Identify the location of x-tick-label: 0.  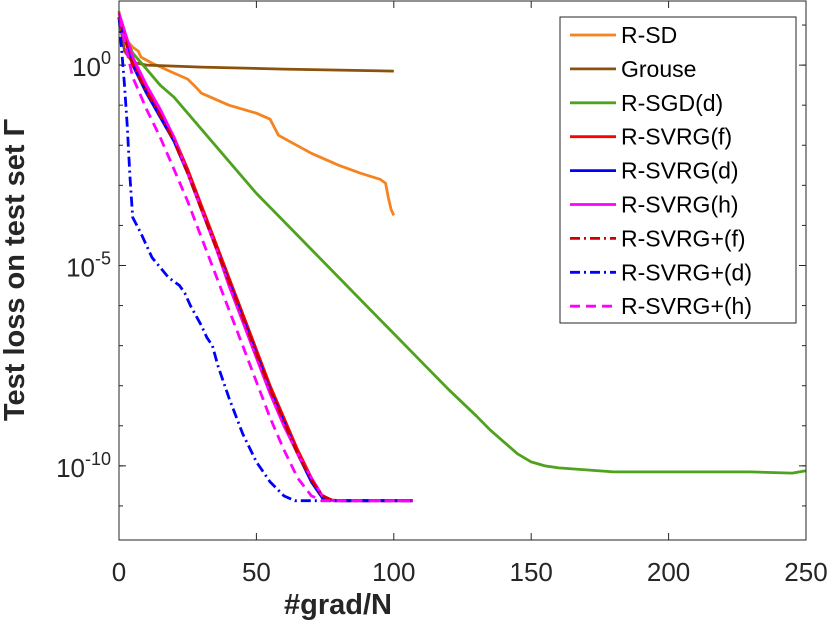
(119, 572).